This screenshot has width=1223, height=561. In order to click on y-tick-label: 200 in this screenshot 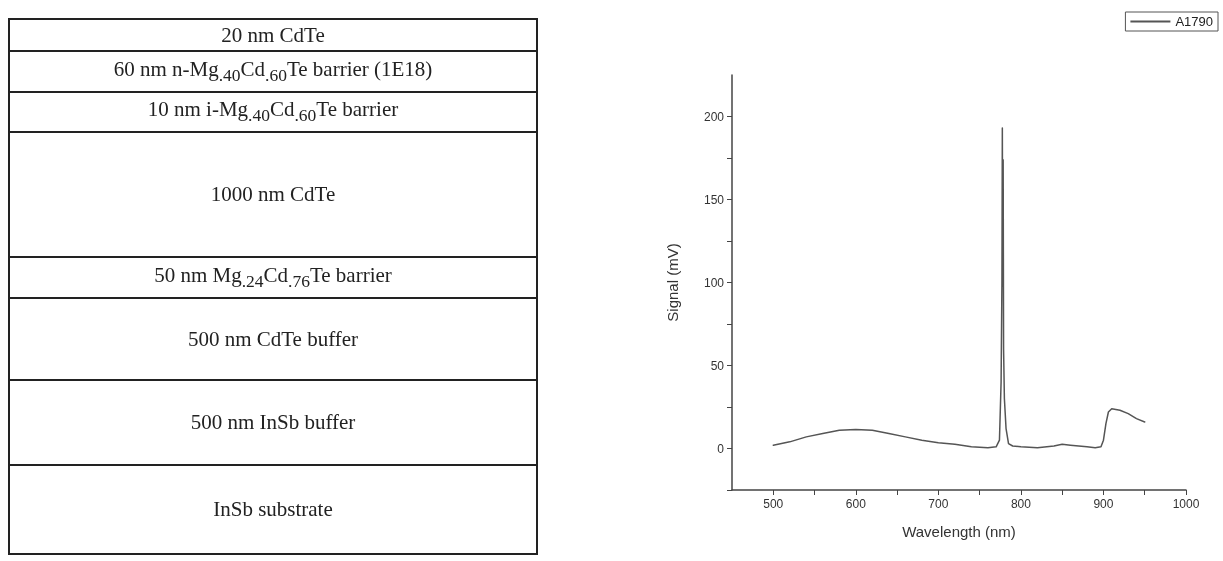, I will do `click(714, 116)`.